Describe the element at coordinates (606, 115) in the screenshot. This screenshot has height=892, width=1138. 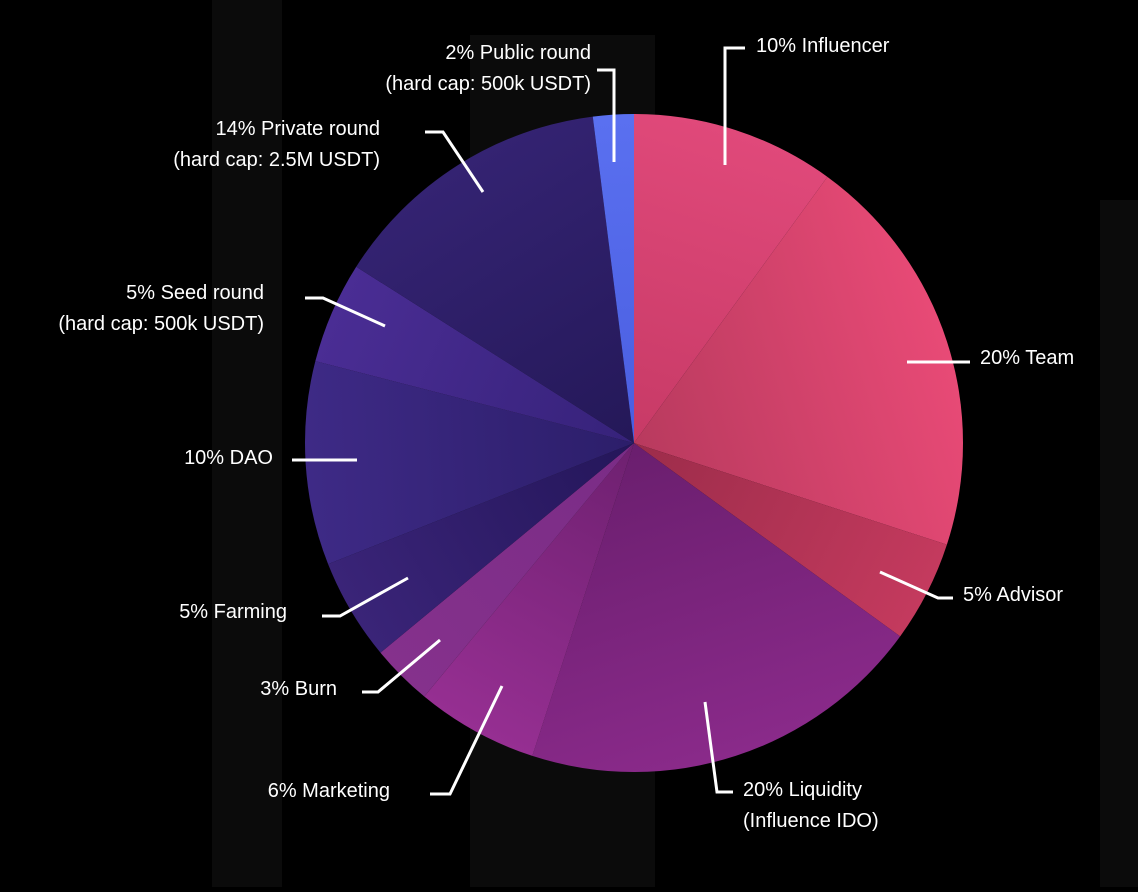
I see `leader-line-public-round` at that location.